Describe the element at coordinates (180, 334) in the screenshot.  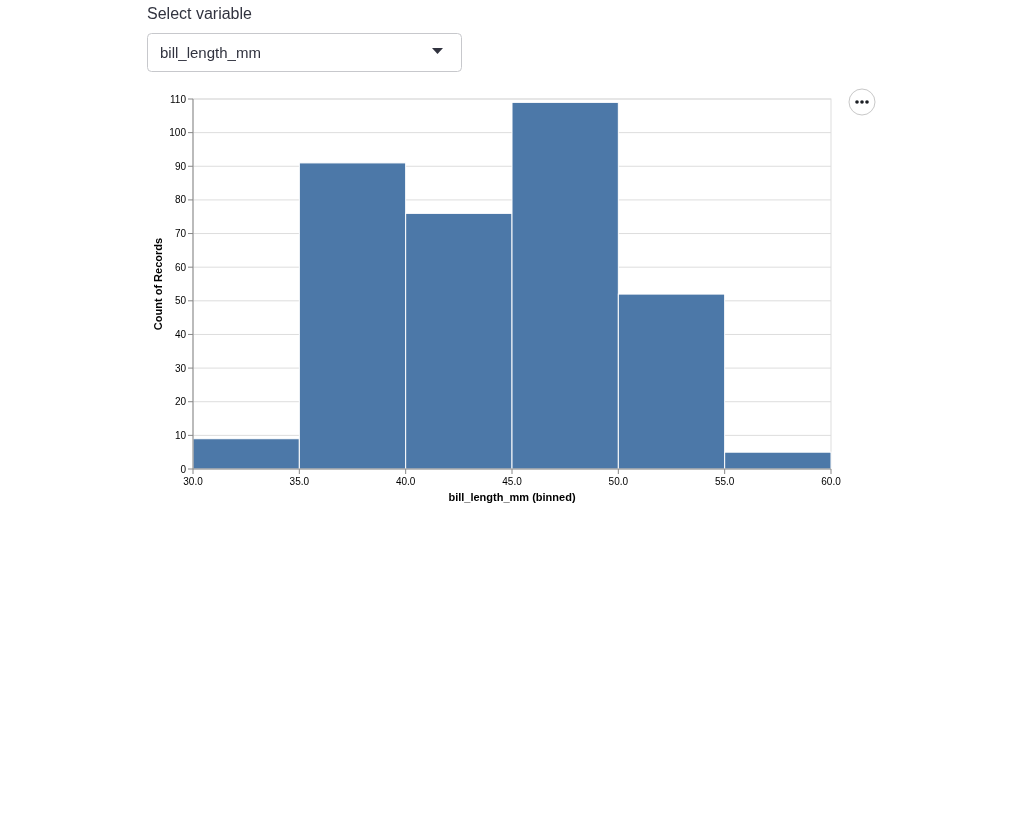
I see `y-tick-label: 40` at that location.